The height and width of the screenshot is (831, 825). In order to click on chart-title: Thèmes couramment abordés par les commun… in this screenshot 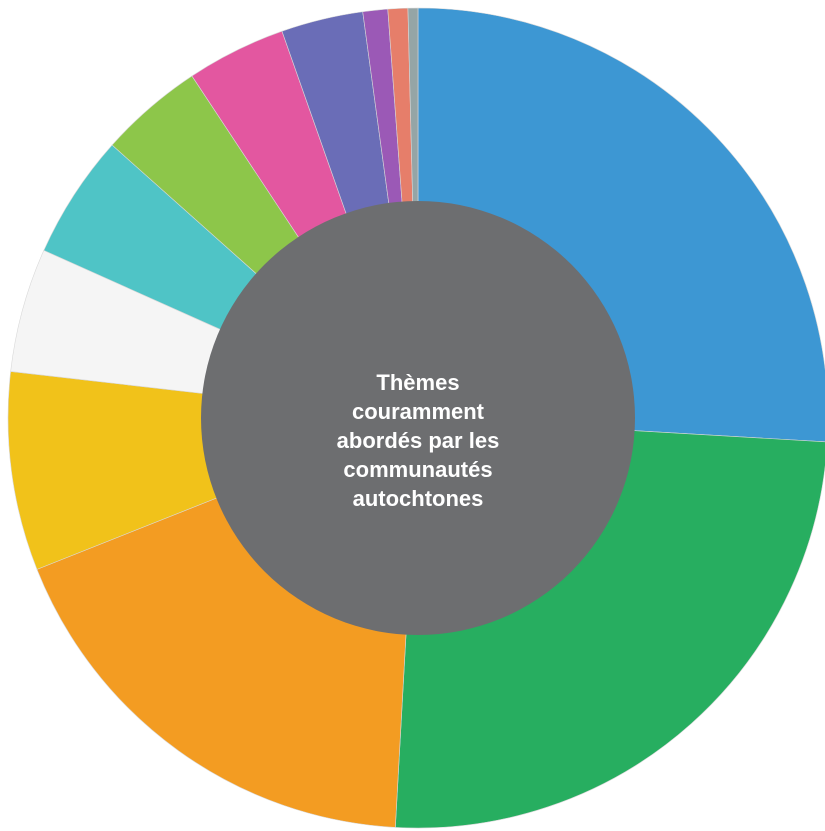, I will do `click(418, 440)`.